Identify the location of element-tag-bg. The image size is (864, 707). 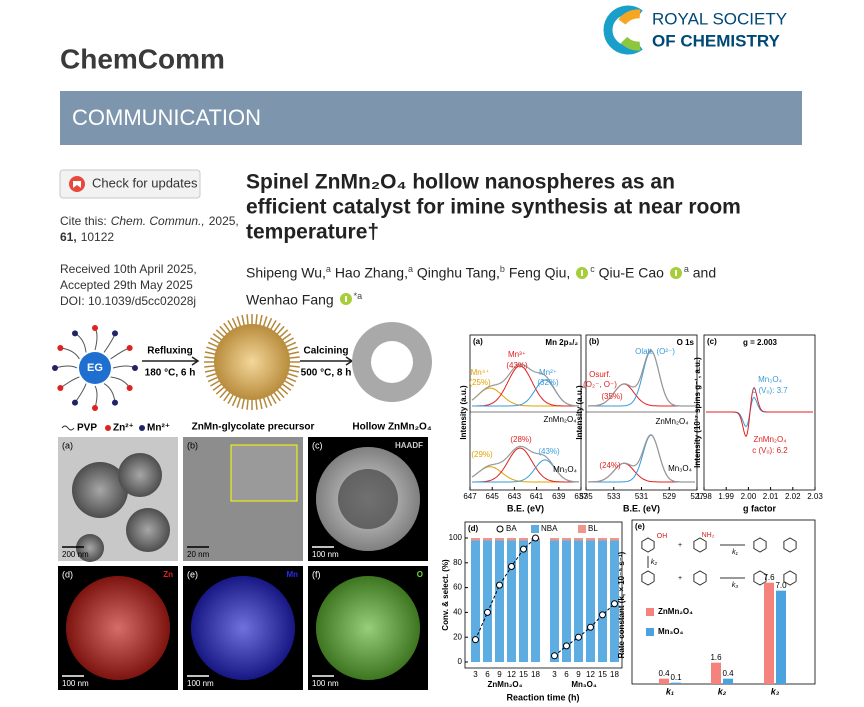
(287, 575).